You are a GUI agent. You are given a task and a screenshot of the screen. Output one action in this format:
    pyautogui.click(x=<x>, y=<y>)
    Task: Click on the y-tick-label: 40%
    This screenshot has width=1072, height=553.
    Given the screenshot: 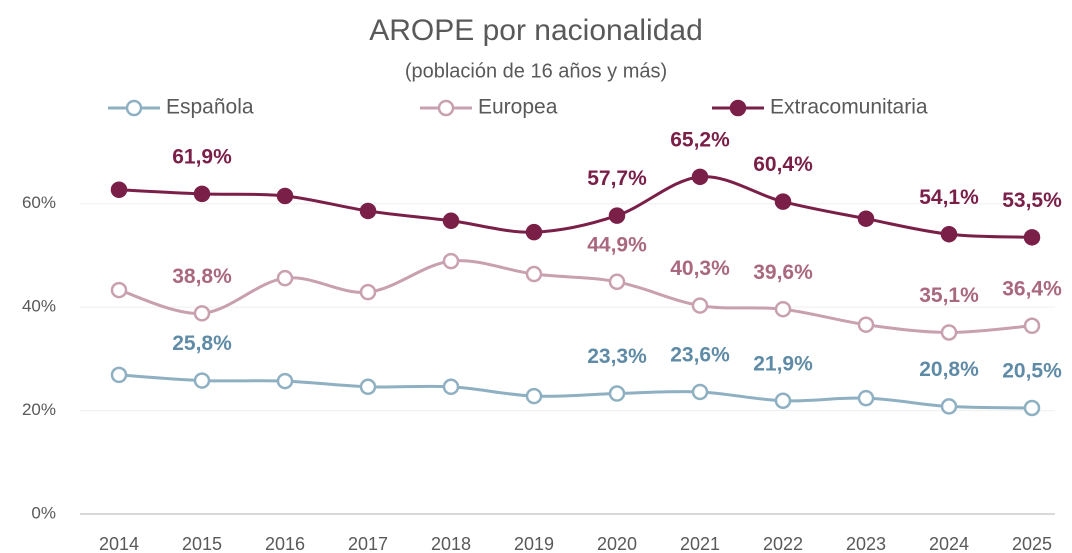 What is the action you would take?
    pyautogui.click(x=39, y=306)
    